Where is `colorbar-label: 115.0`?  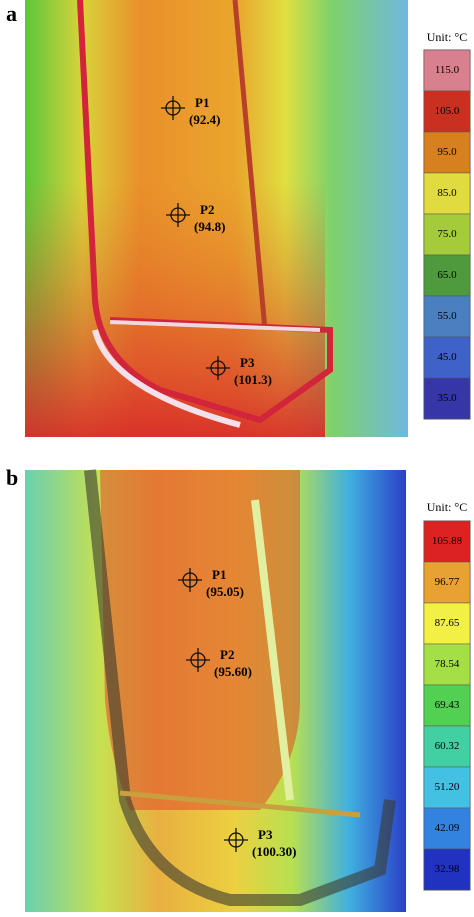 colorbar-label: 115.0 is located at coordinates (447, 70).